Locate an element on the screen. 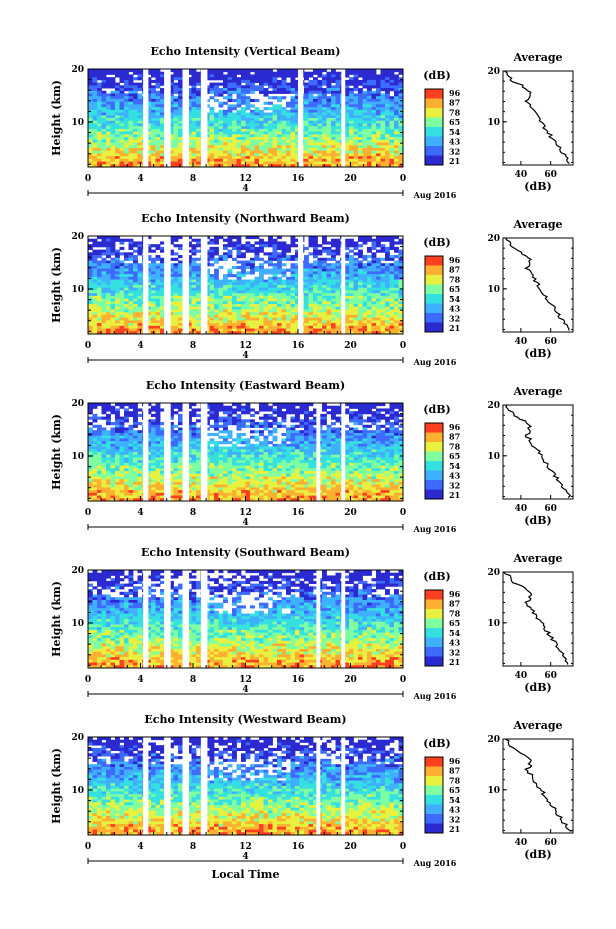  average-frame is located at coordinates (538, 786).